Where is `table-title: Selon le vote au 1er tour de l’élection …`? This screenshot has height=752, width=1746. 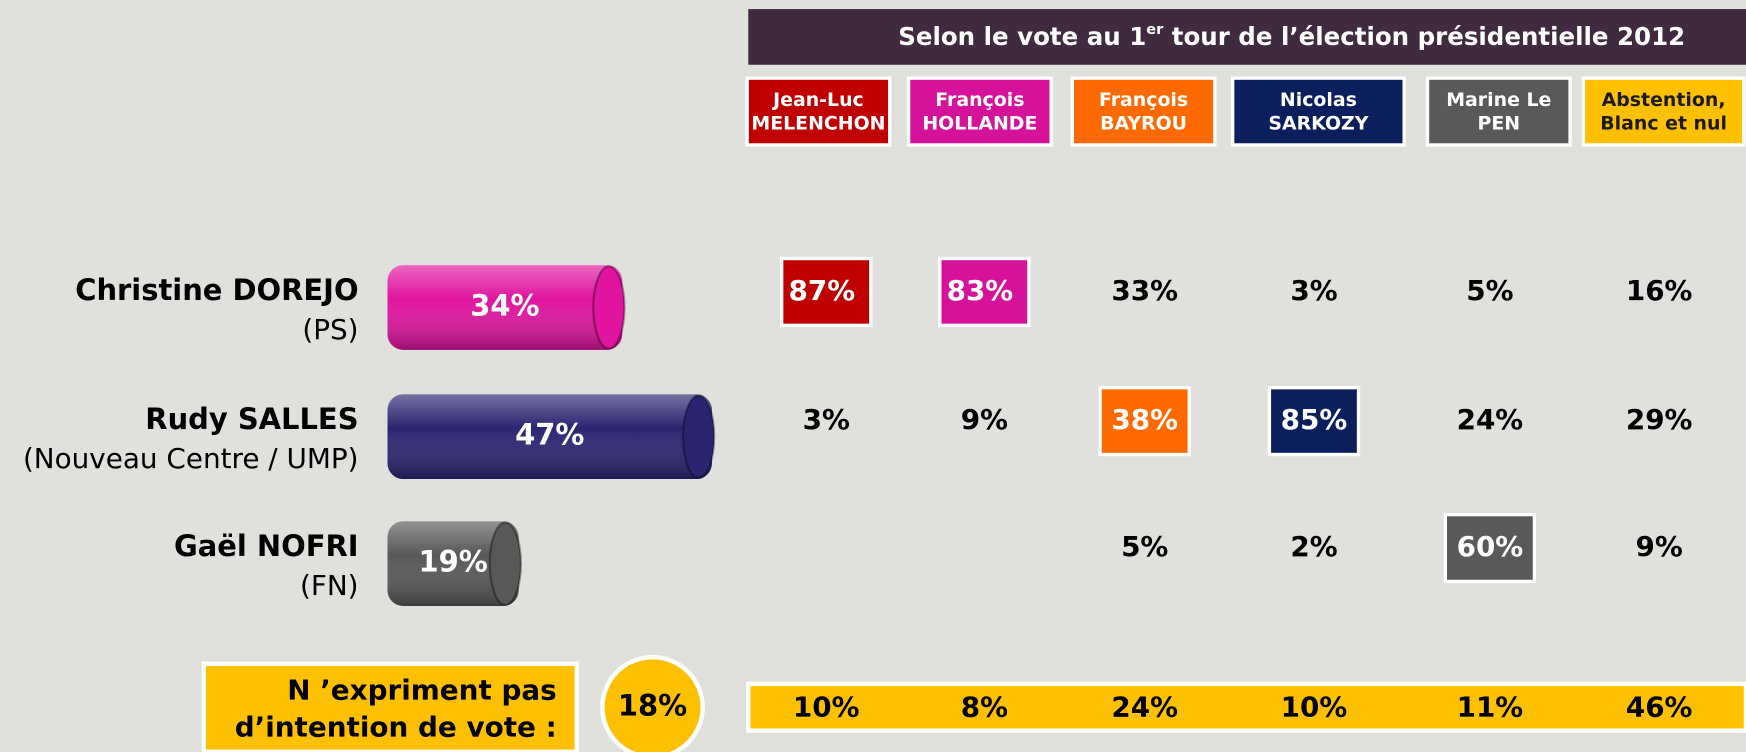 table-title: Selon le vote au 1er tour de l’élection … is located at coordinates (1291, 36).